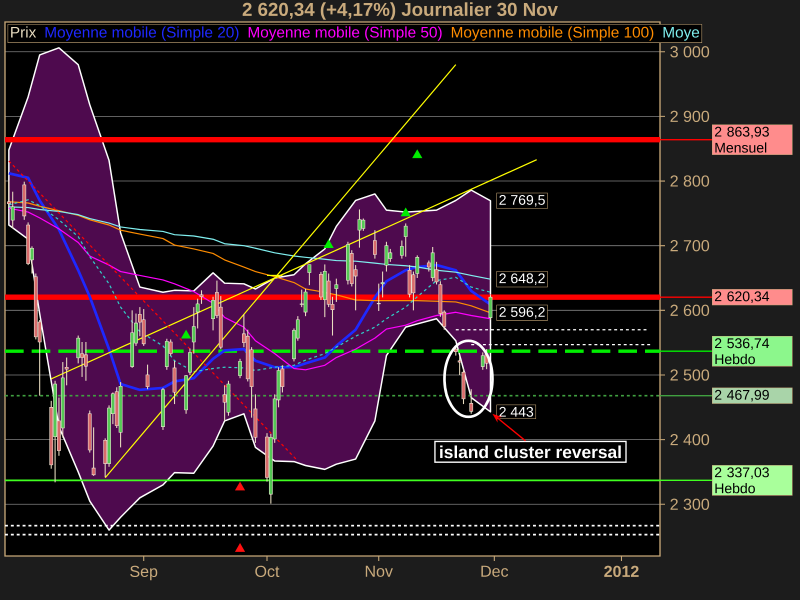 The height and width of the screenshot is (600, 800). I want to click on y-tick-label: 3 000, so click(690, 52).